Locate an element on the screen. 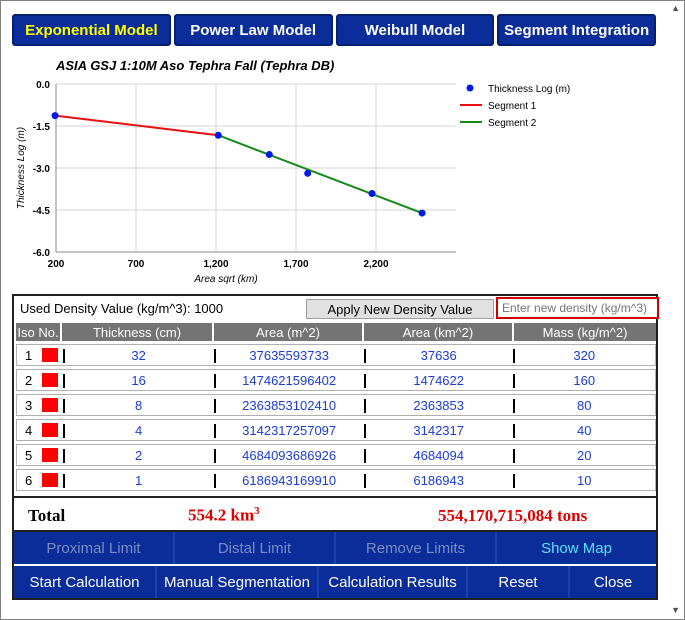  start-calculation-button: Start Calculation is located at coordinates (85, 582).